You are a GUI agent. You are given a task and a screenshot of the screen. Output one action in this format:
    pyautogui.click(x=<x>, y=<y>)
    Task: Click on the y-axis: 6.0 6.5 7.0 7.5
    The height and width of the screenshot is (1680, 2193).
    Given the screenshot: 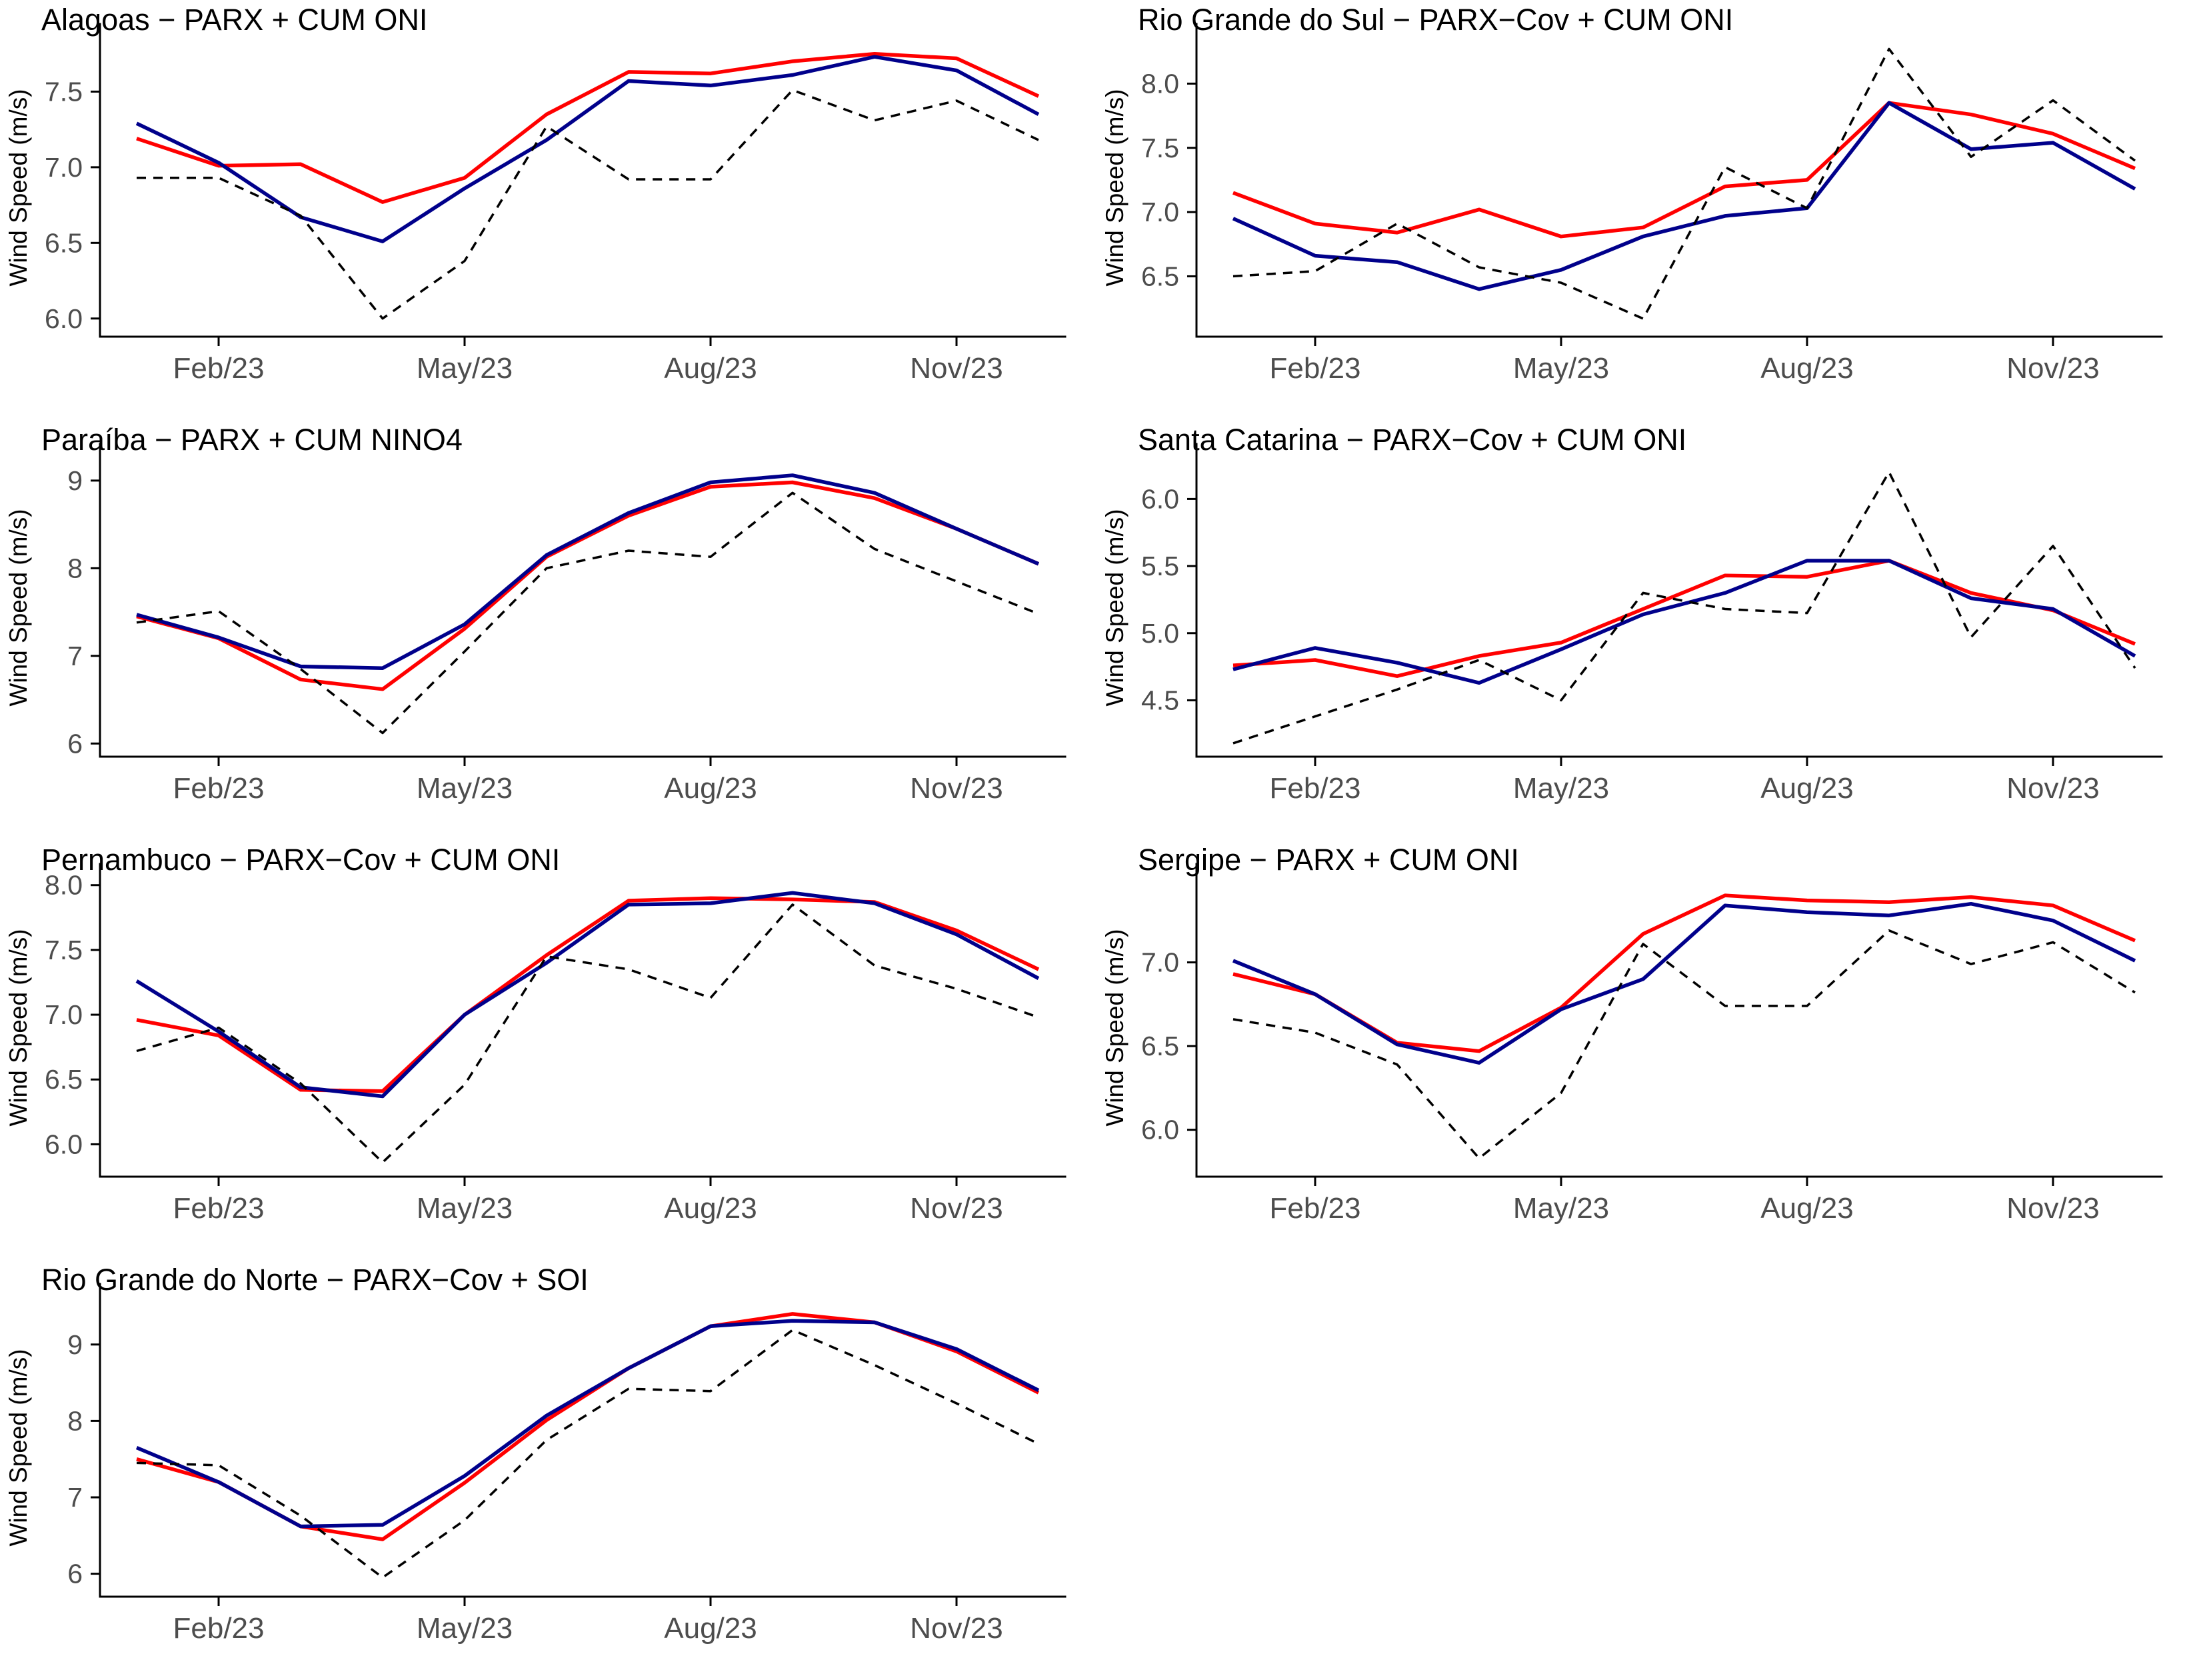 What is the action you would take?
    pyautogui.click(x=72, y=205)
    